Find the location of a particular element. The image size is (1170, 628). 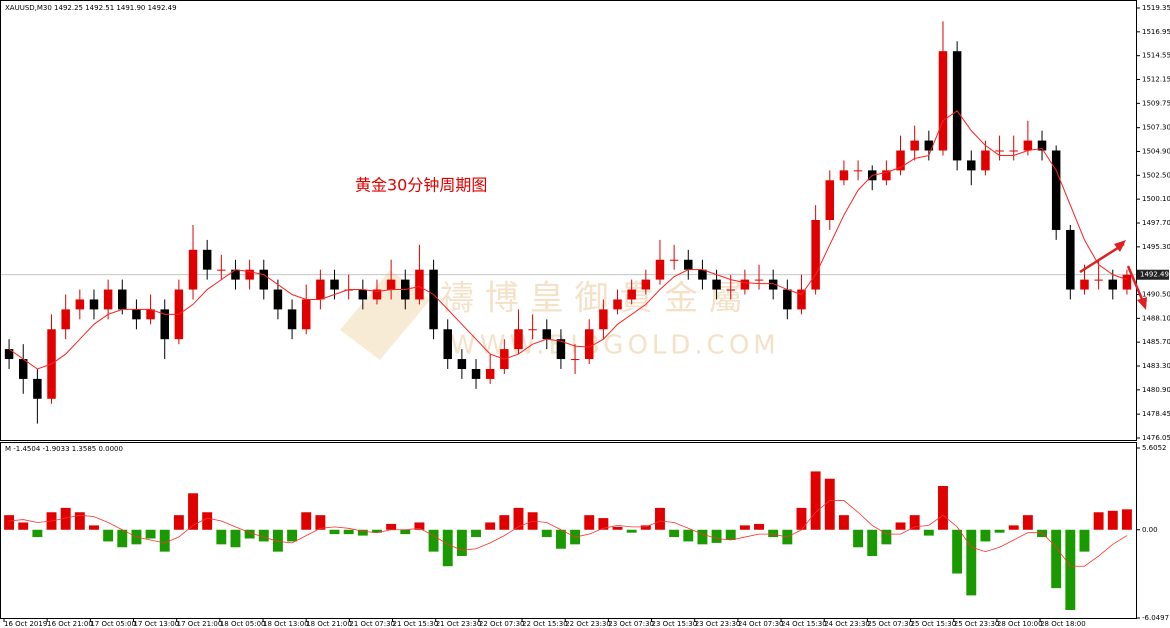

y-tick-label: 1504.90 is located at coordinates (1156, 151).